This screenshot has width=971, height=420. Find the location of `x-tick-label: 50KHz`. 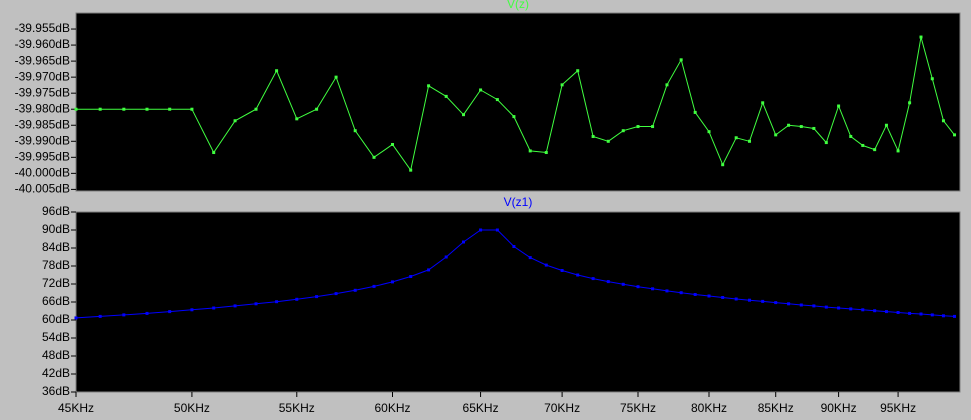

x-tick-label: 50KHz is located at coordinates (192, 408).